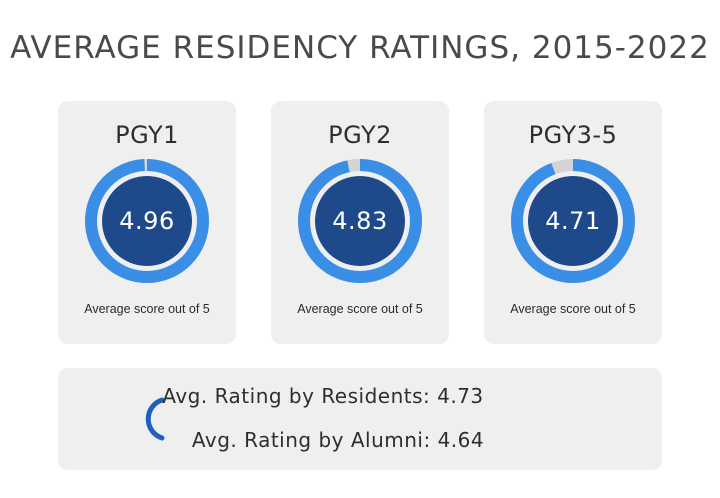 The image size is (720, 498). What do you see at coordinates (155, 419) in the screenshot?
I see `arc-icon` at bounding box center [155, 419].